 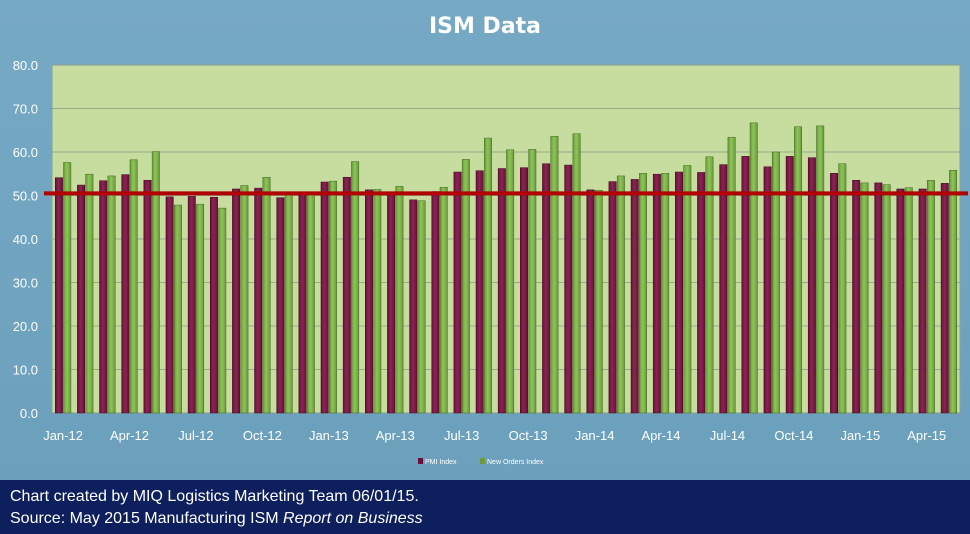 I want to click on x-tick-label: Oct-14, so click(x=793, y=435).